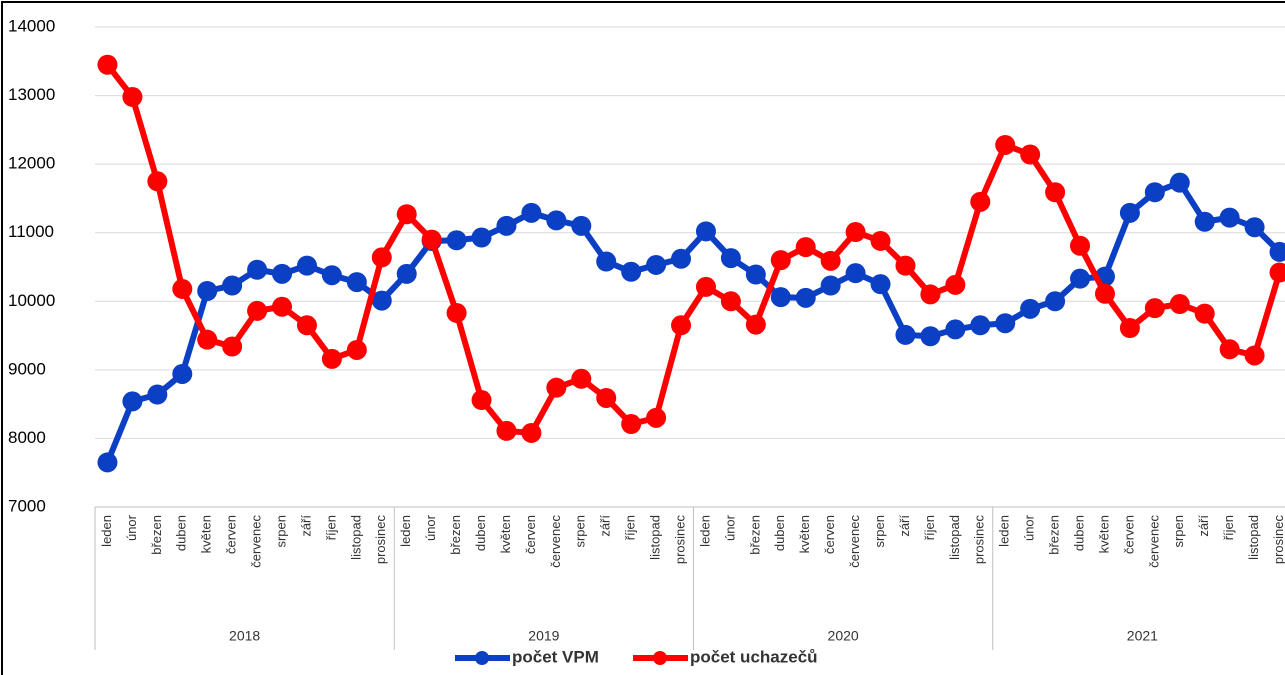 The width and height of the screenshot is (1285, 675). What do you see at coordinates (305, 526) in the screenshot?
I see `x-tick-label: září` at bounding box center [305, 526].